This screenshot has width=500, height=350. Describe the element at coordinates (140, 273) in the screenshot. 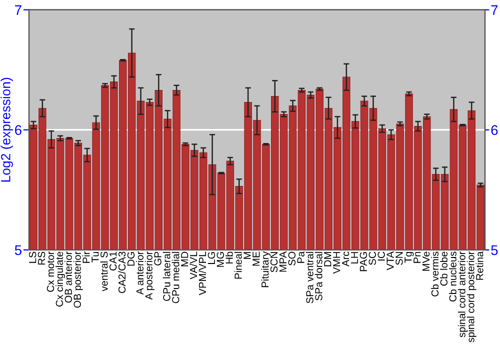

I see `x-tick-label: A anterior` at that location.